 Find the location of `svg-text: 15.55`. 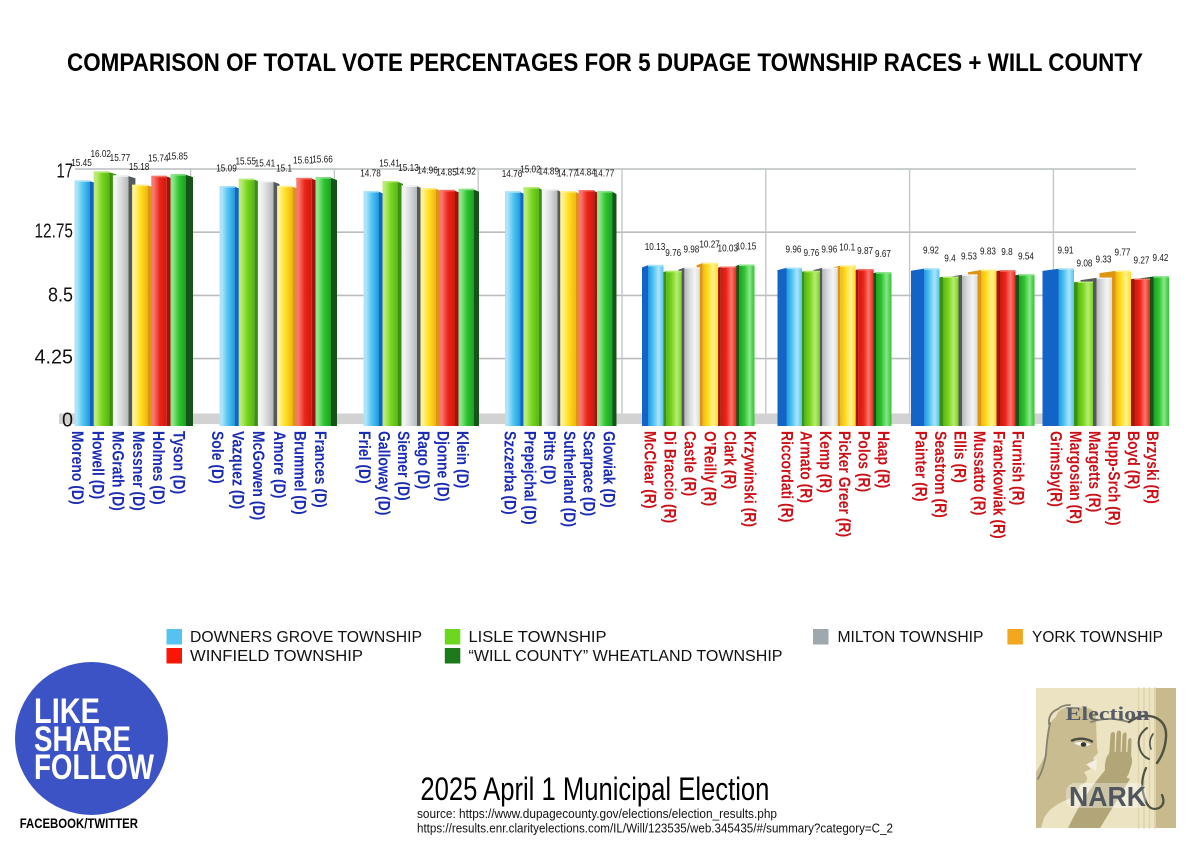

svg-text: 15.55 is located at coordinates (245, 161).